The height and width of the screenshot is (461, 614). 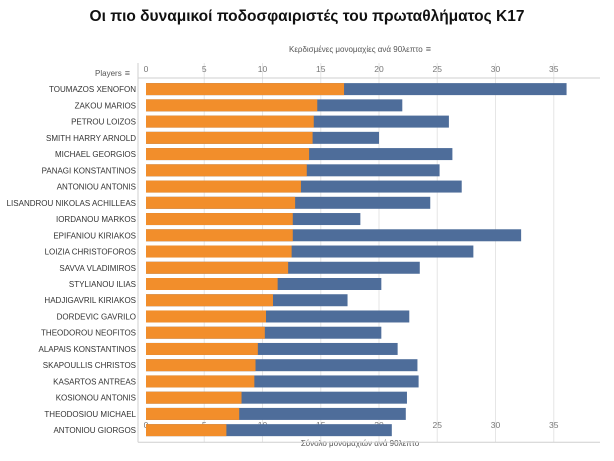 What do you see at coordinates (88, 333) in the screenshot?
I see `player-label: THEODOROU NEOFITOS` at bounding box center [88, 333].